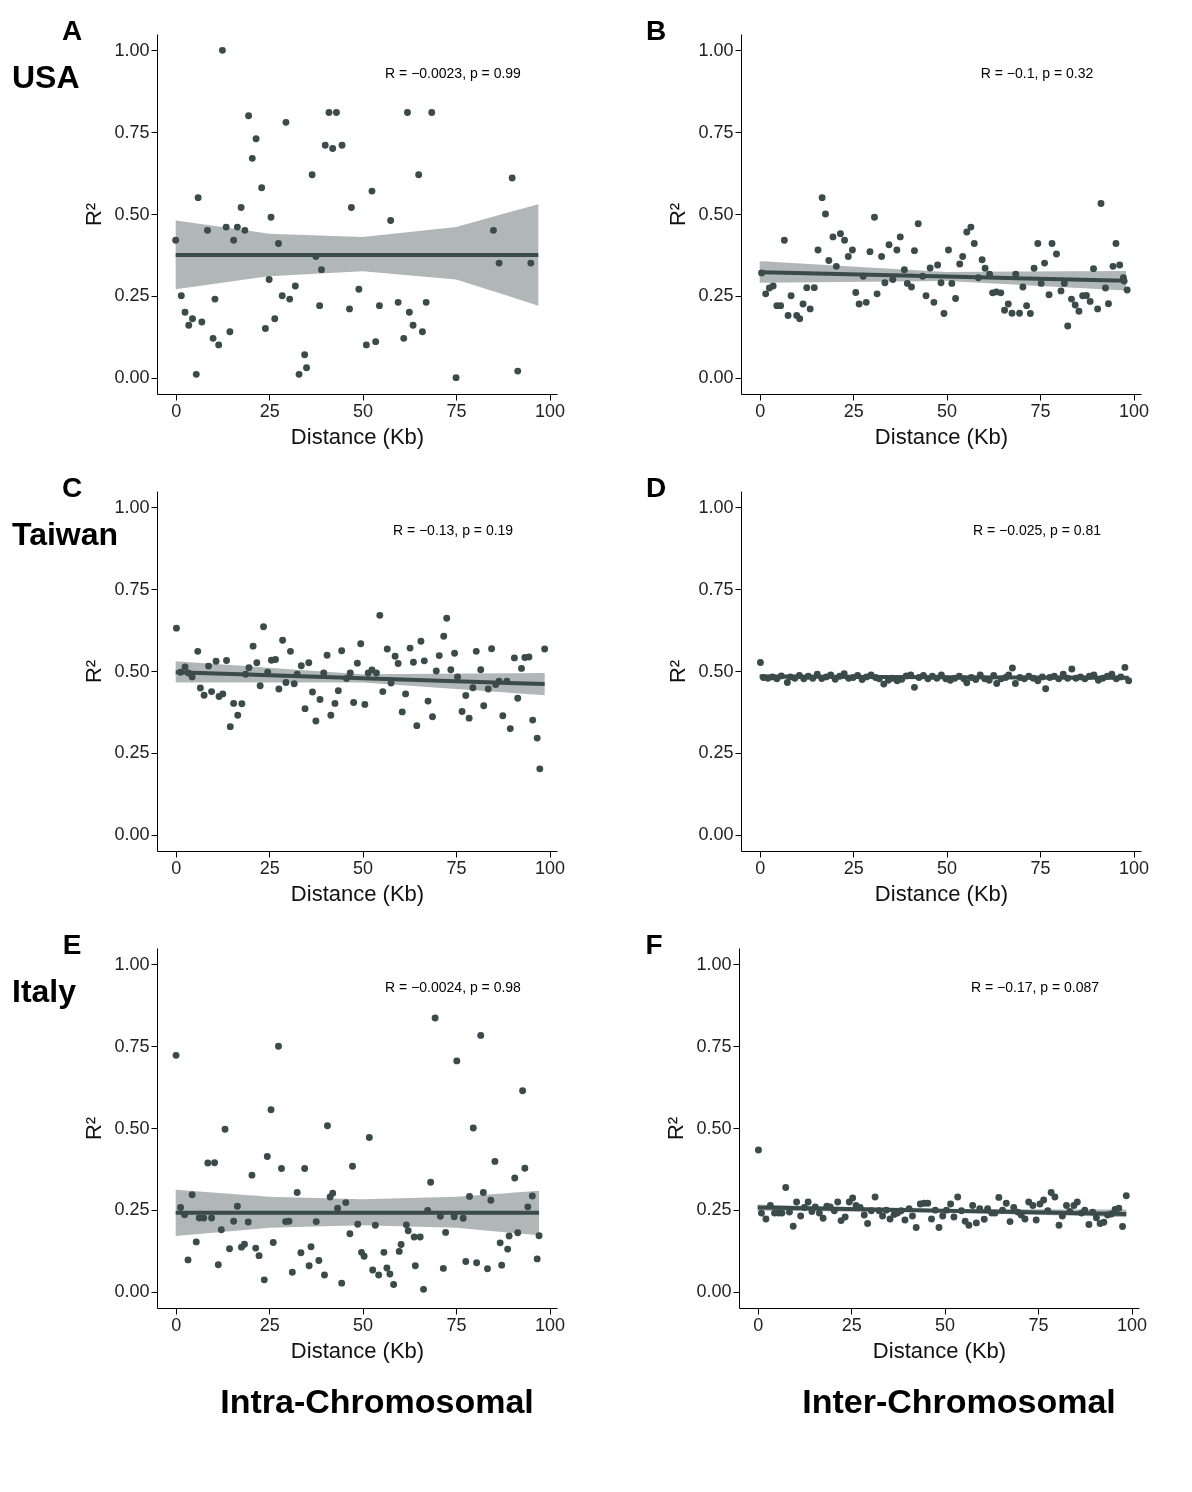  What do you see at coordinates (654, 944) in the screenshot?
I see `chart-title: F` at bounding box center [654, 944].